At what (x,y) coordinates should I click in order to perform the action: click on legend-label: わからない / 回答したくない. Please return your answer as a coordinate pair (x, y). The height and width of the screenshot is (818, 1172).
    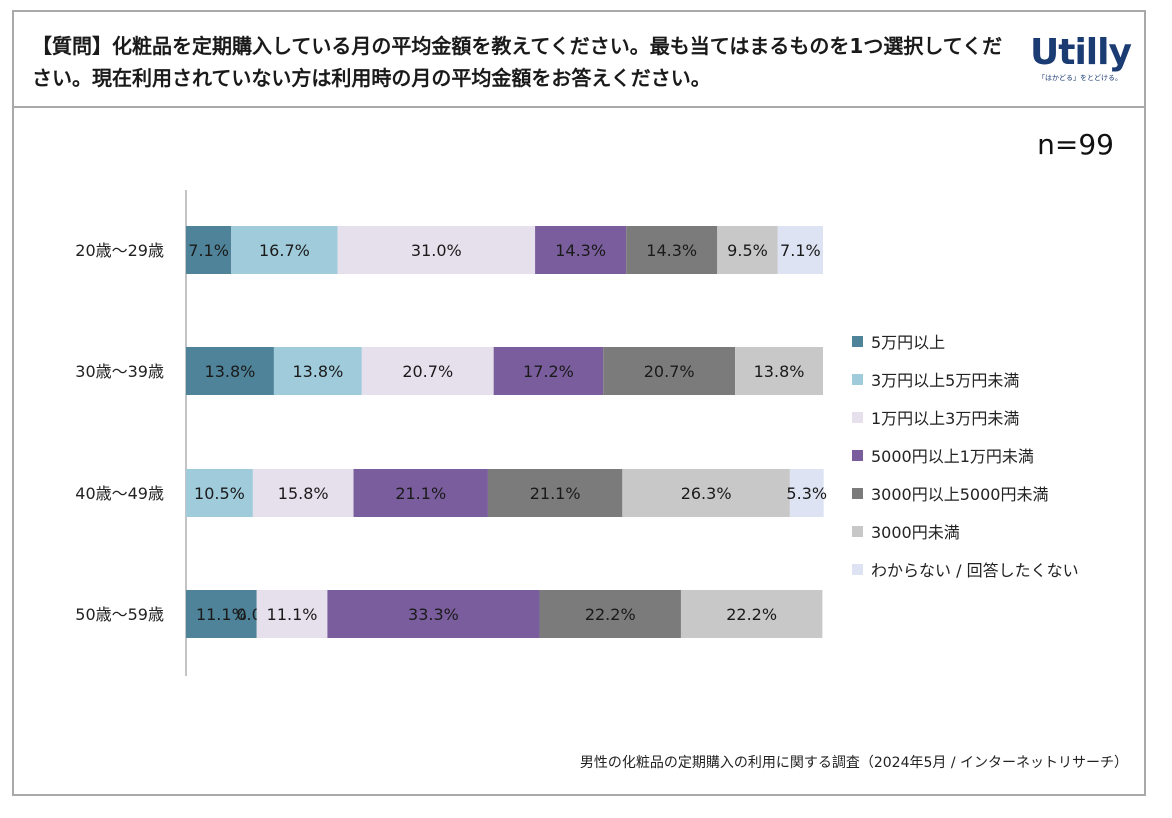
    Looking at the image, I should click on (975, 570).